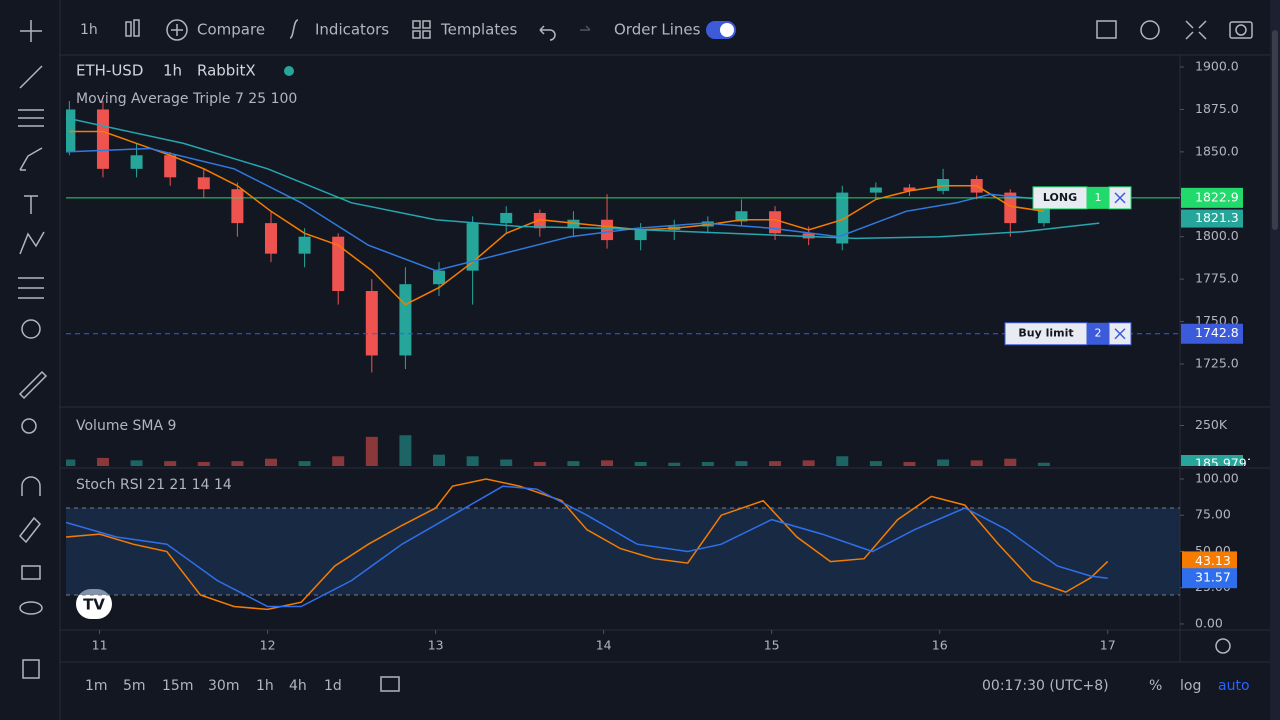 The height and width of the screenshot is (720, 1280). Describe the element at coordinates (583, 178) in the screenshot. I see `indicator-line` at that location.